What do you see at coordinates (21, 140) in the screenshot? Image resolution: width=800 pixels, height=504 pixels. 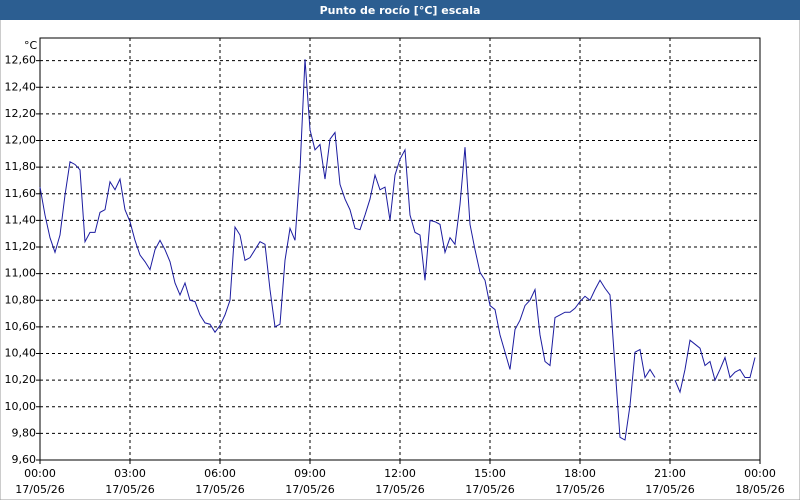 I see `y-tick-label: 12,00` at bounding box center [21, 140].